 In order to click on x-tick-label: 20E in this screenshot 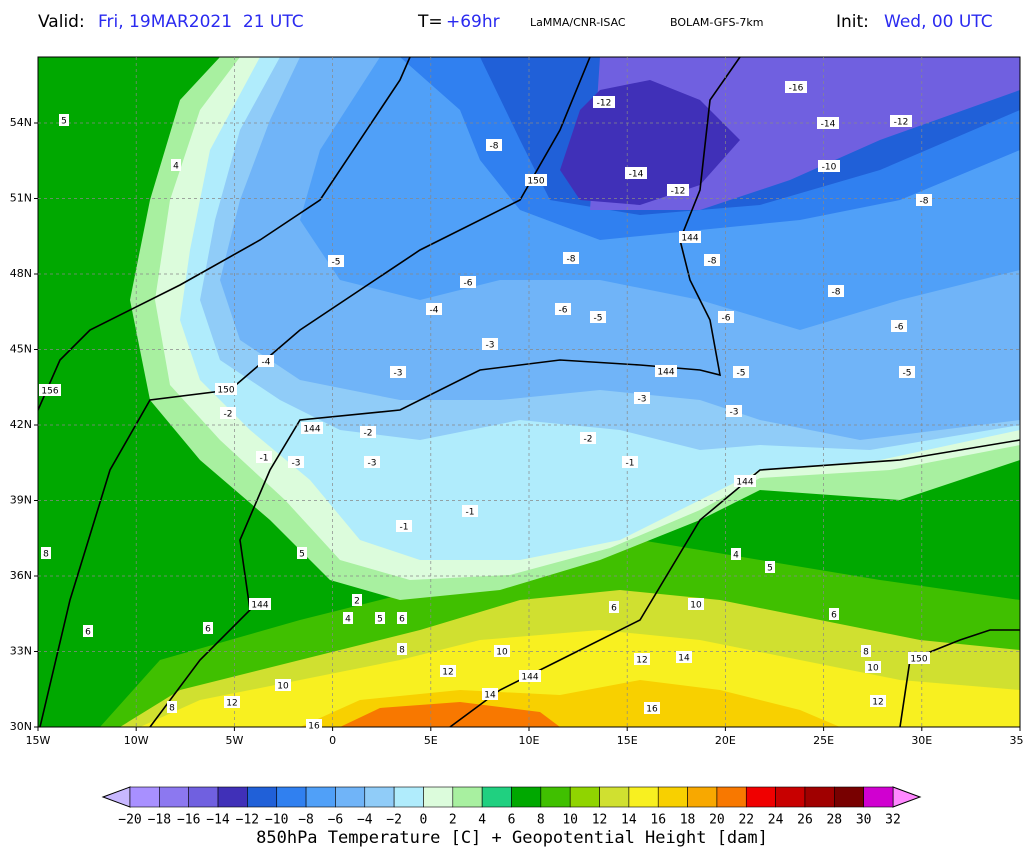, I will do `click(725, 740)`.